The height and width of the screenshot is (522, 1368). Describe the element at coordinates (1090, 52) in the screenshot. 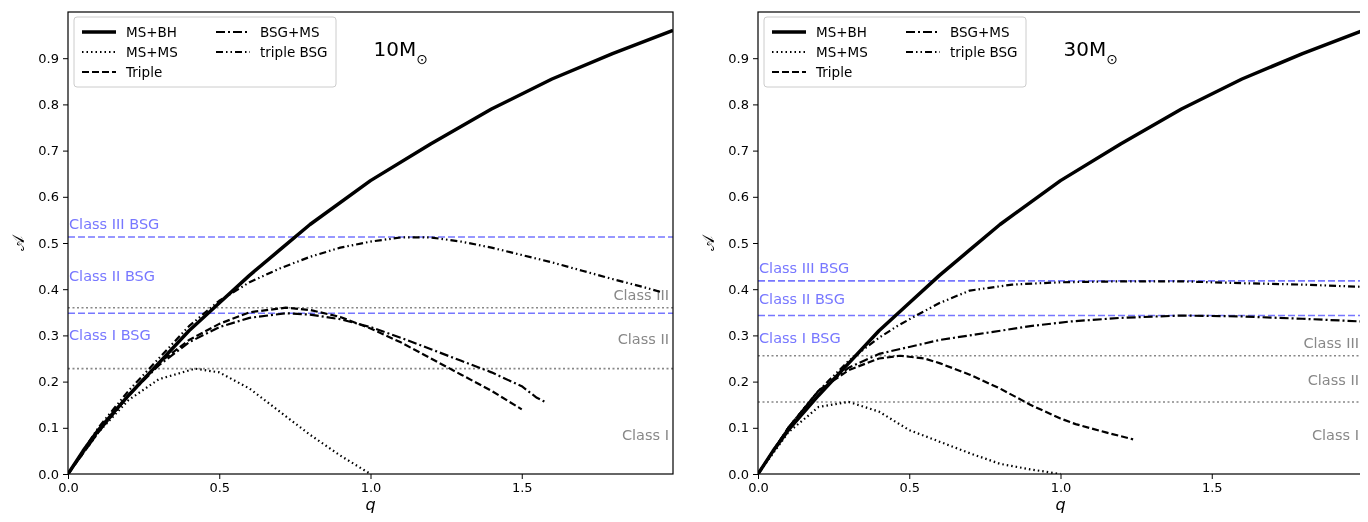

I see `text: 30M$_{⊙}$` at that location.